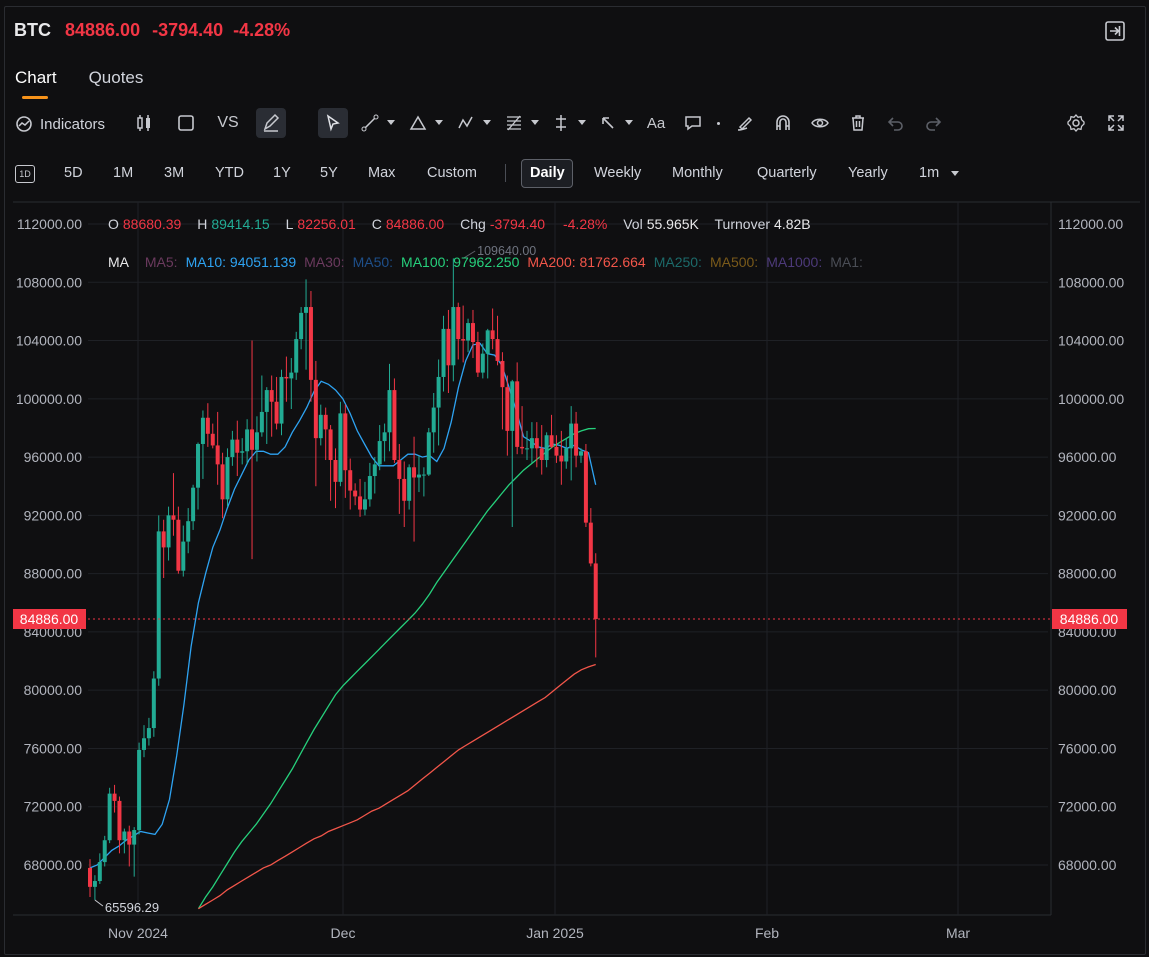 The image size is (1149, 957). Describe the element at coordinates (618, 173) in the screenshot. I see `interval-weekly: Weekly` at that location.